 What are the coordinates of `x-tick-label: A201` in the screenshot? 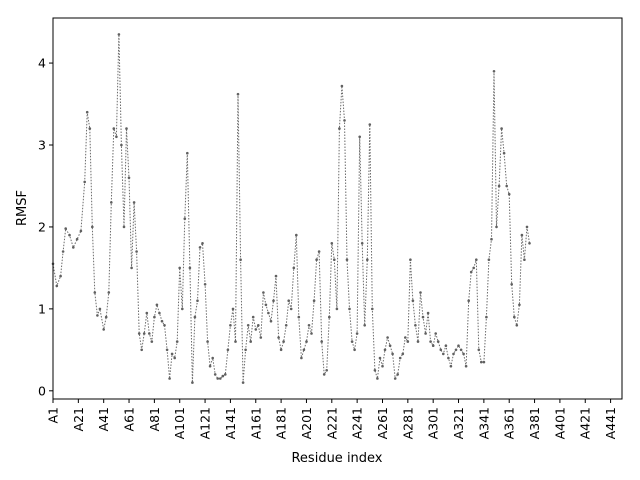 It's located at (306, 423).